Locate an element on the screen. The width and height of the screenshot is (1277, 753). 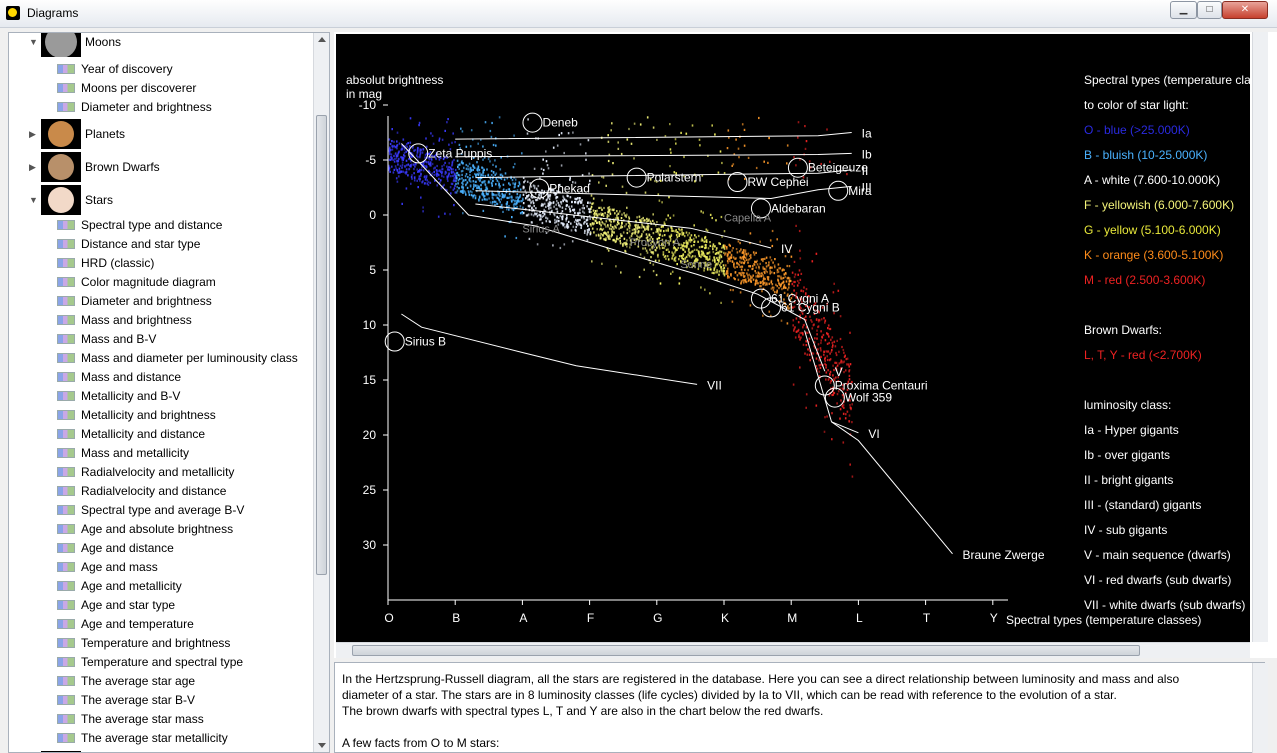
legend-spectral-item: K - orange (3.600-5.100K) is located at coordinates (1153, 255).